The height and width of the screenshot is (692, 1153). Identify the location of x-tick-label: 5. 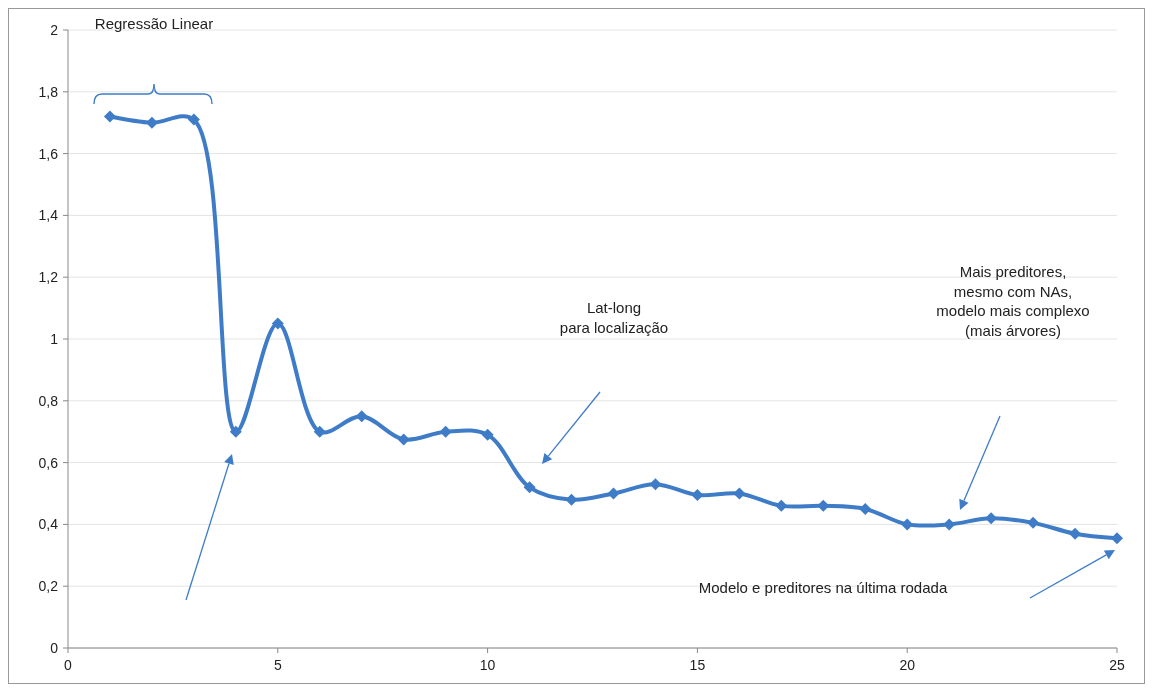
(277, 665).